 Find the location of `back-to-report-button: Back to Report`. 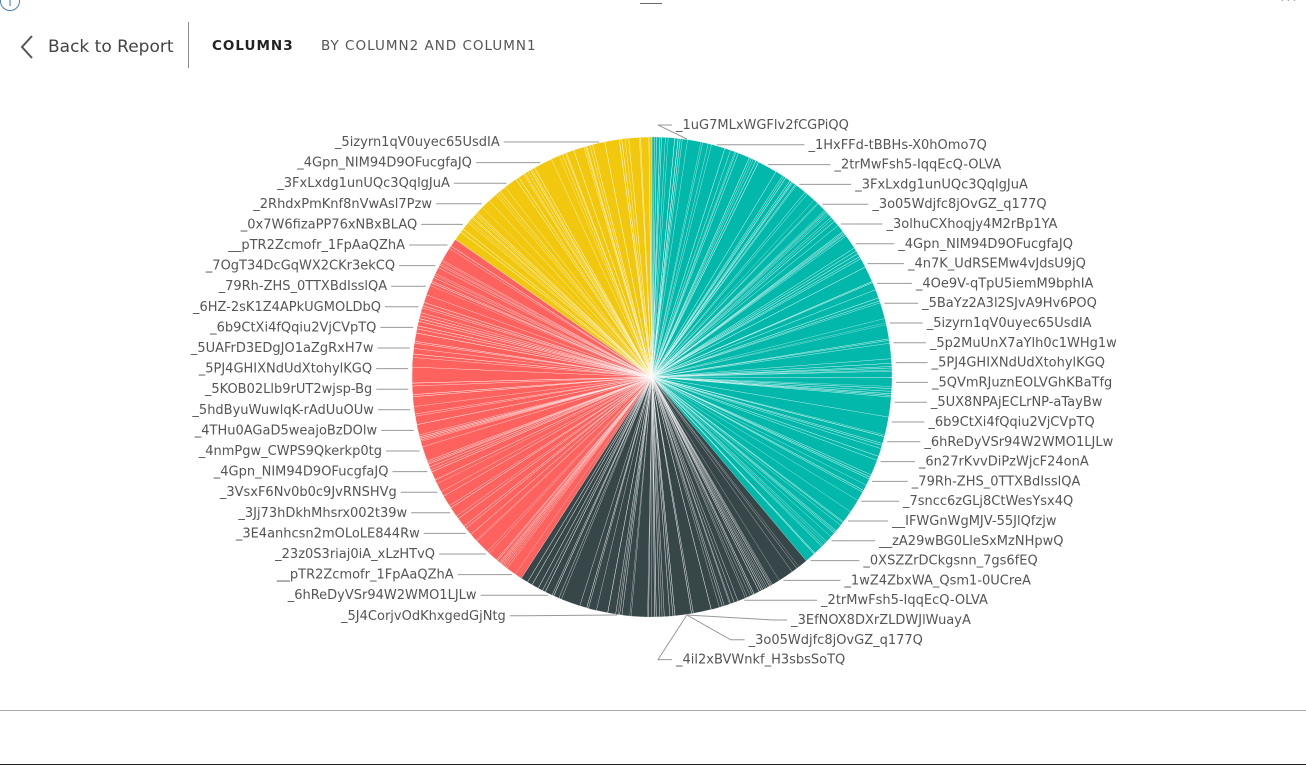

back-to-report-button: Back to Report is located at coordinates (96, 47).